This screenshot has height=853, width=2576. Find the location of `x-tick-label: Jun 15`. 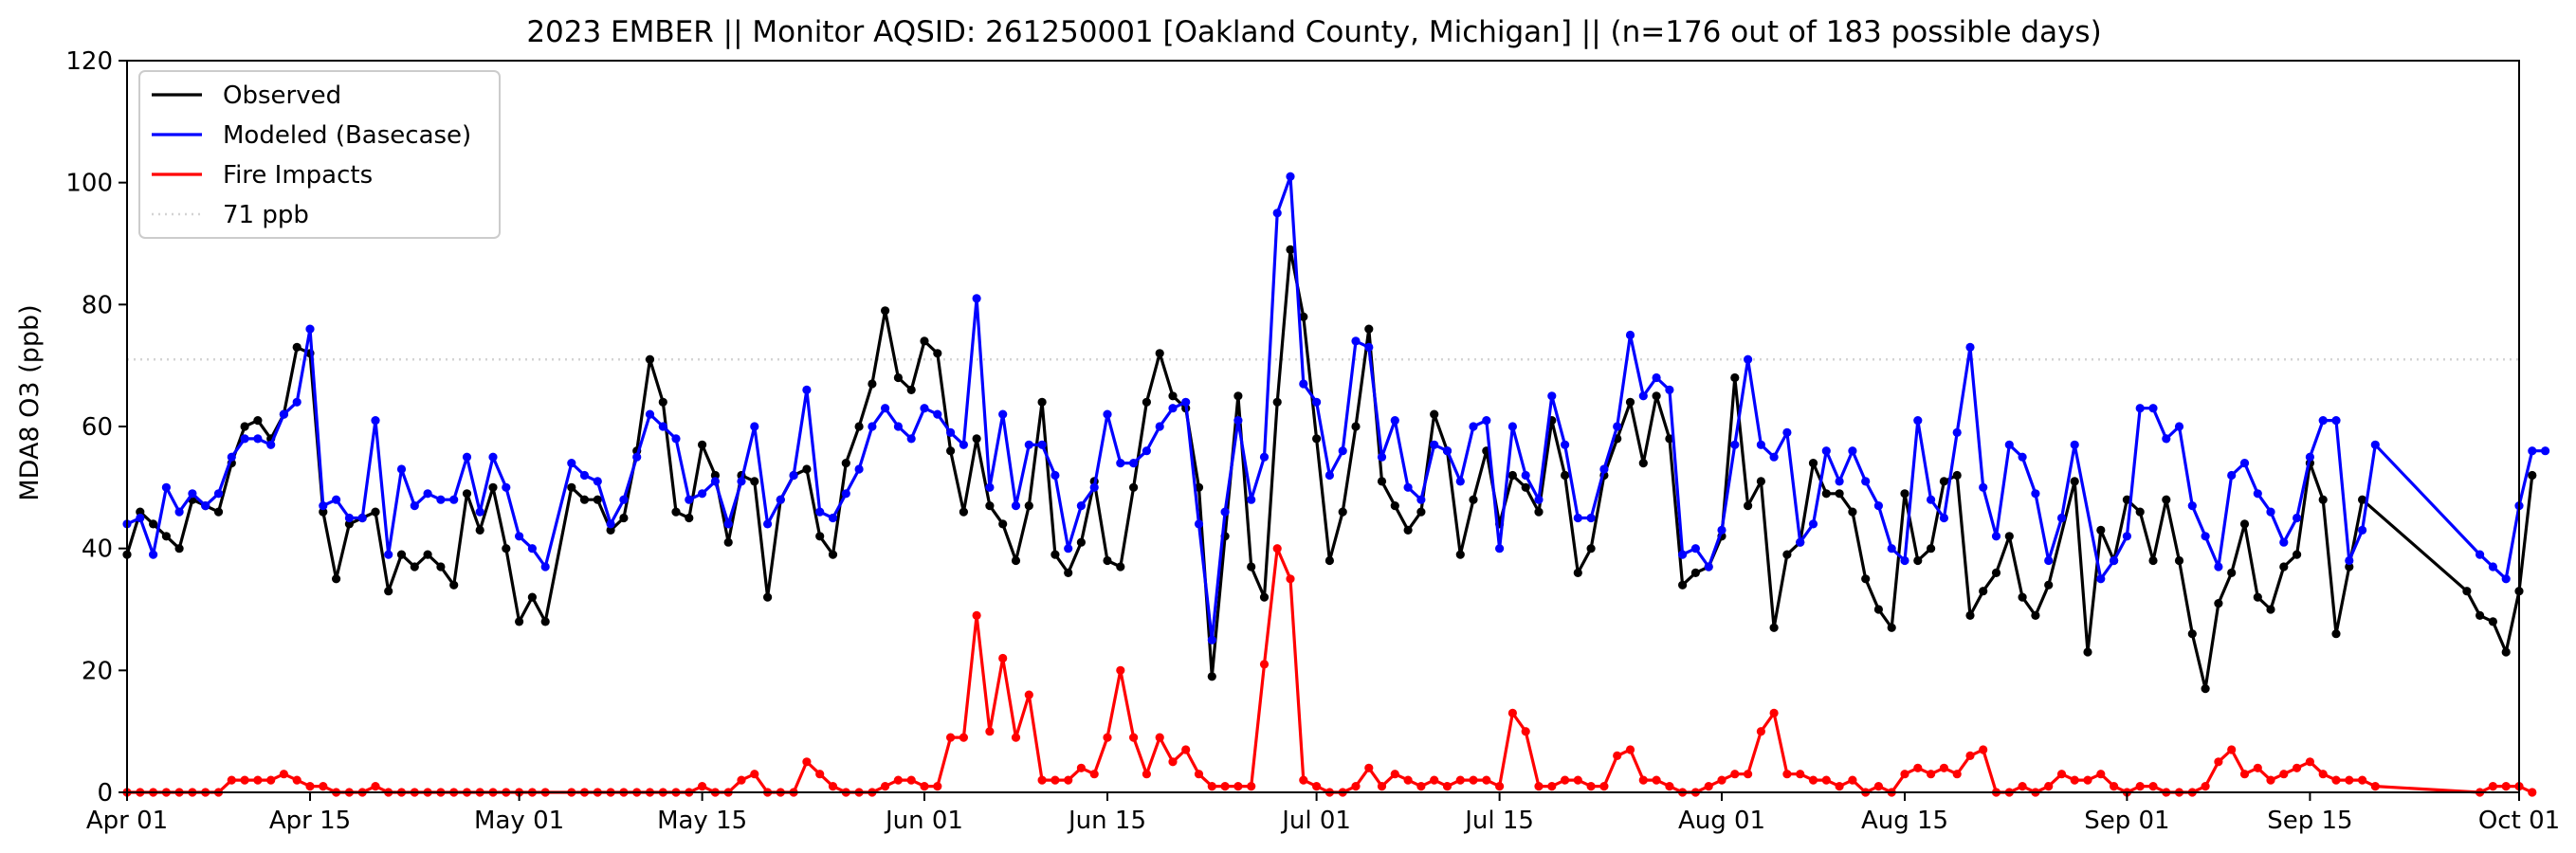

x-tick-label: Jun 15 is located at coordinates (1106, 821).